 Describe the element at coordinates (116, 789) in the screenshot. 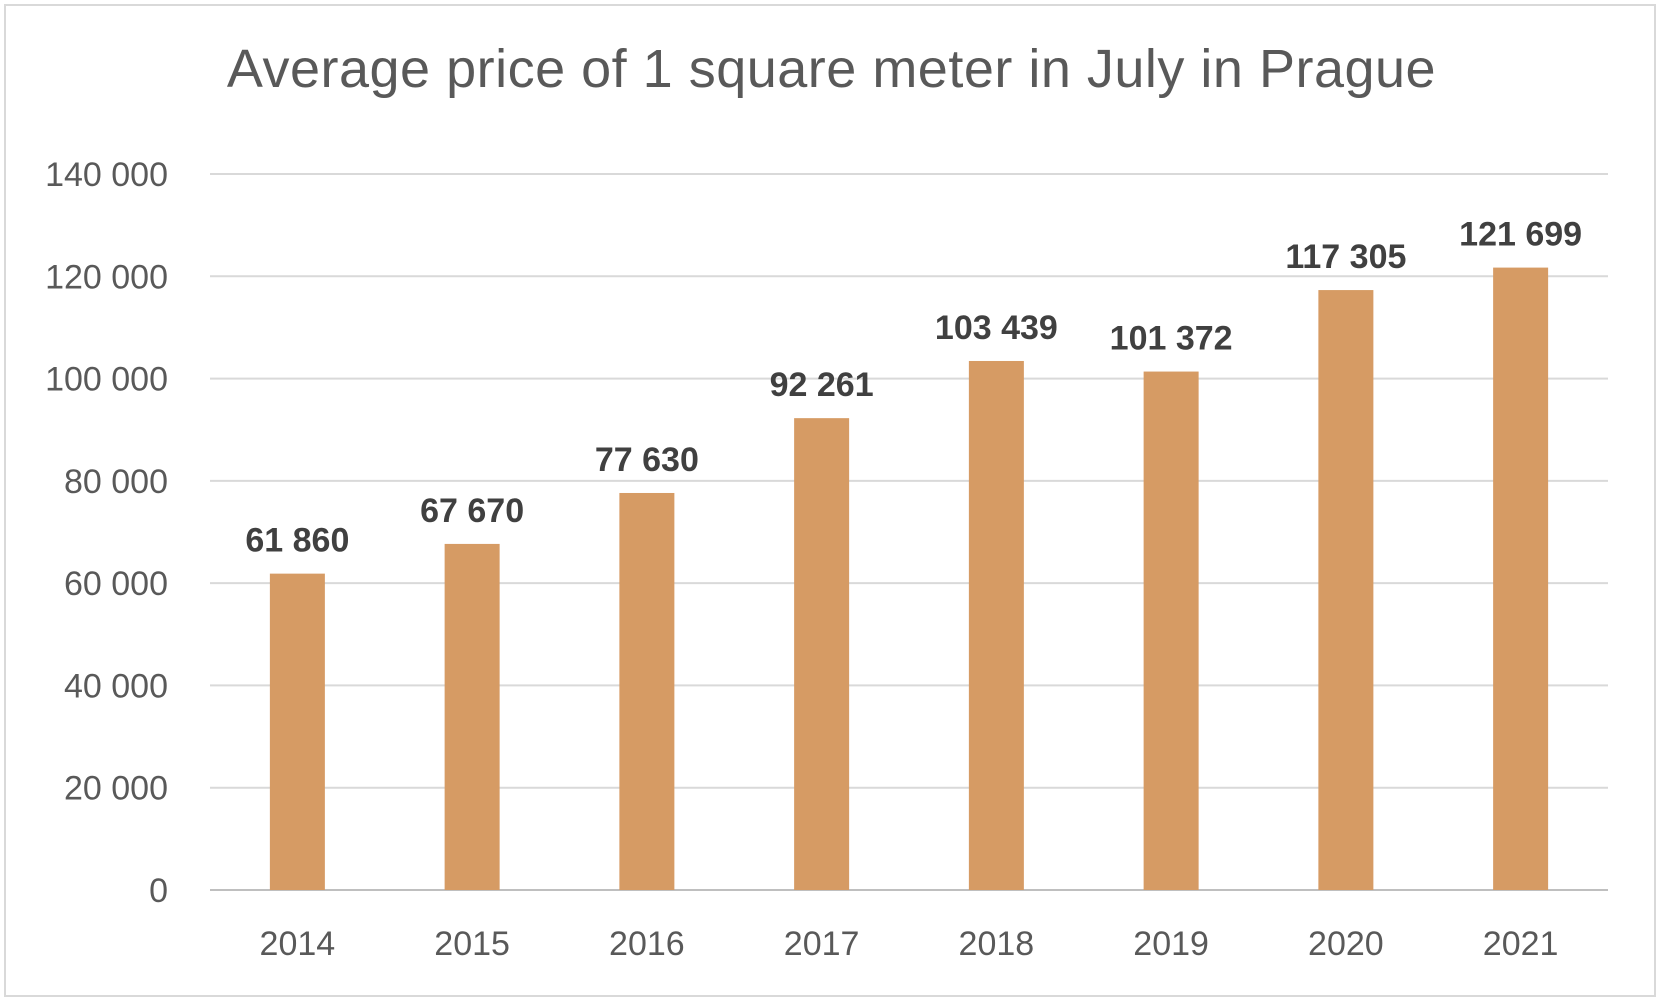

I see `y-tick-label: 20 000` at that location.